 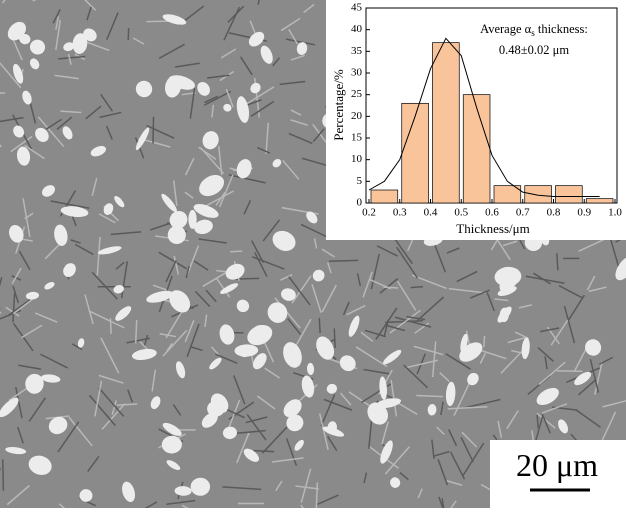 I want to click on x-tick-label: 0.7, so click(x=523, y=213).